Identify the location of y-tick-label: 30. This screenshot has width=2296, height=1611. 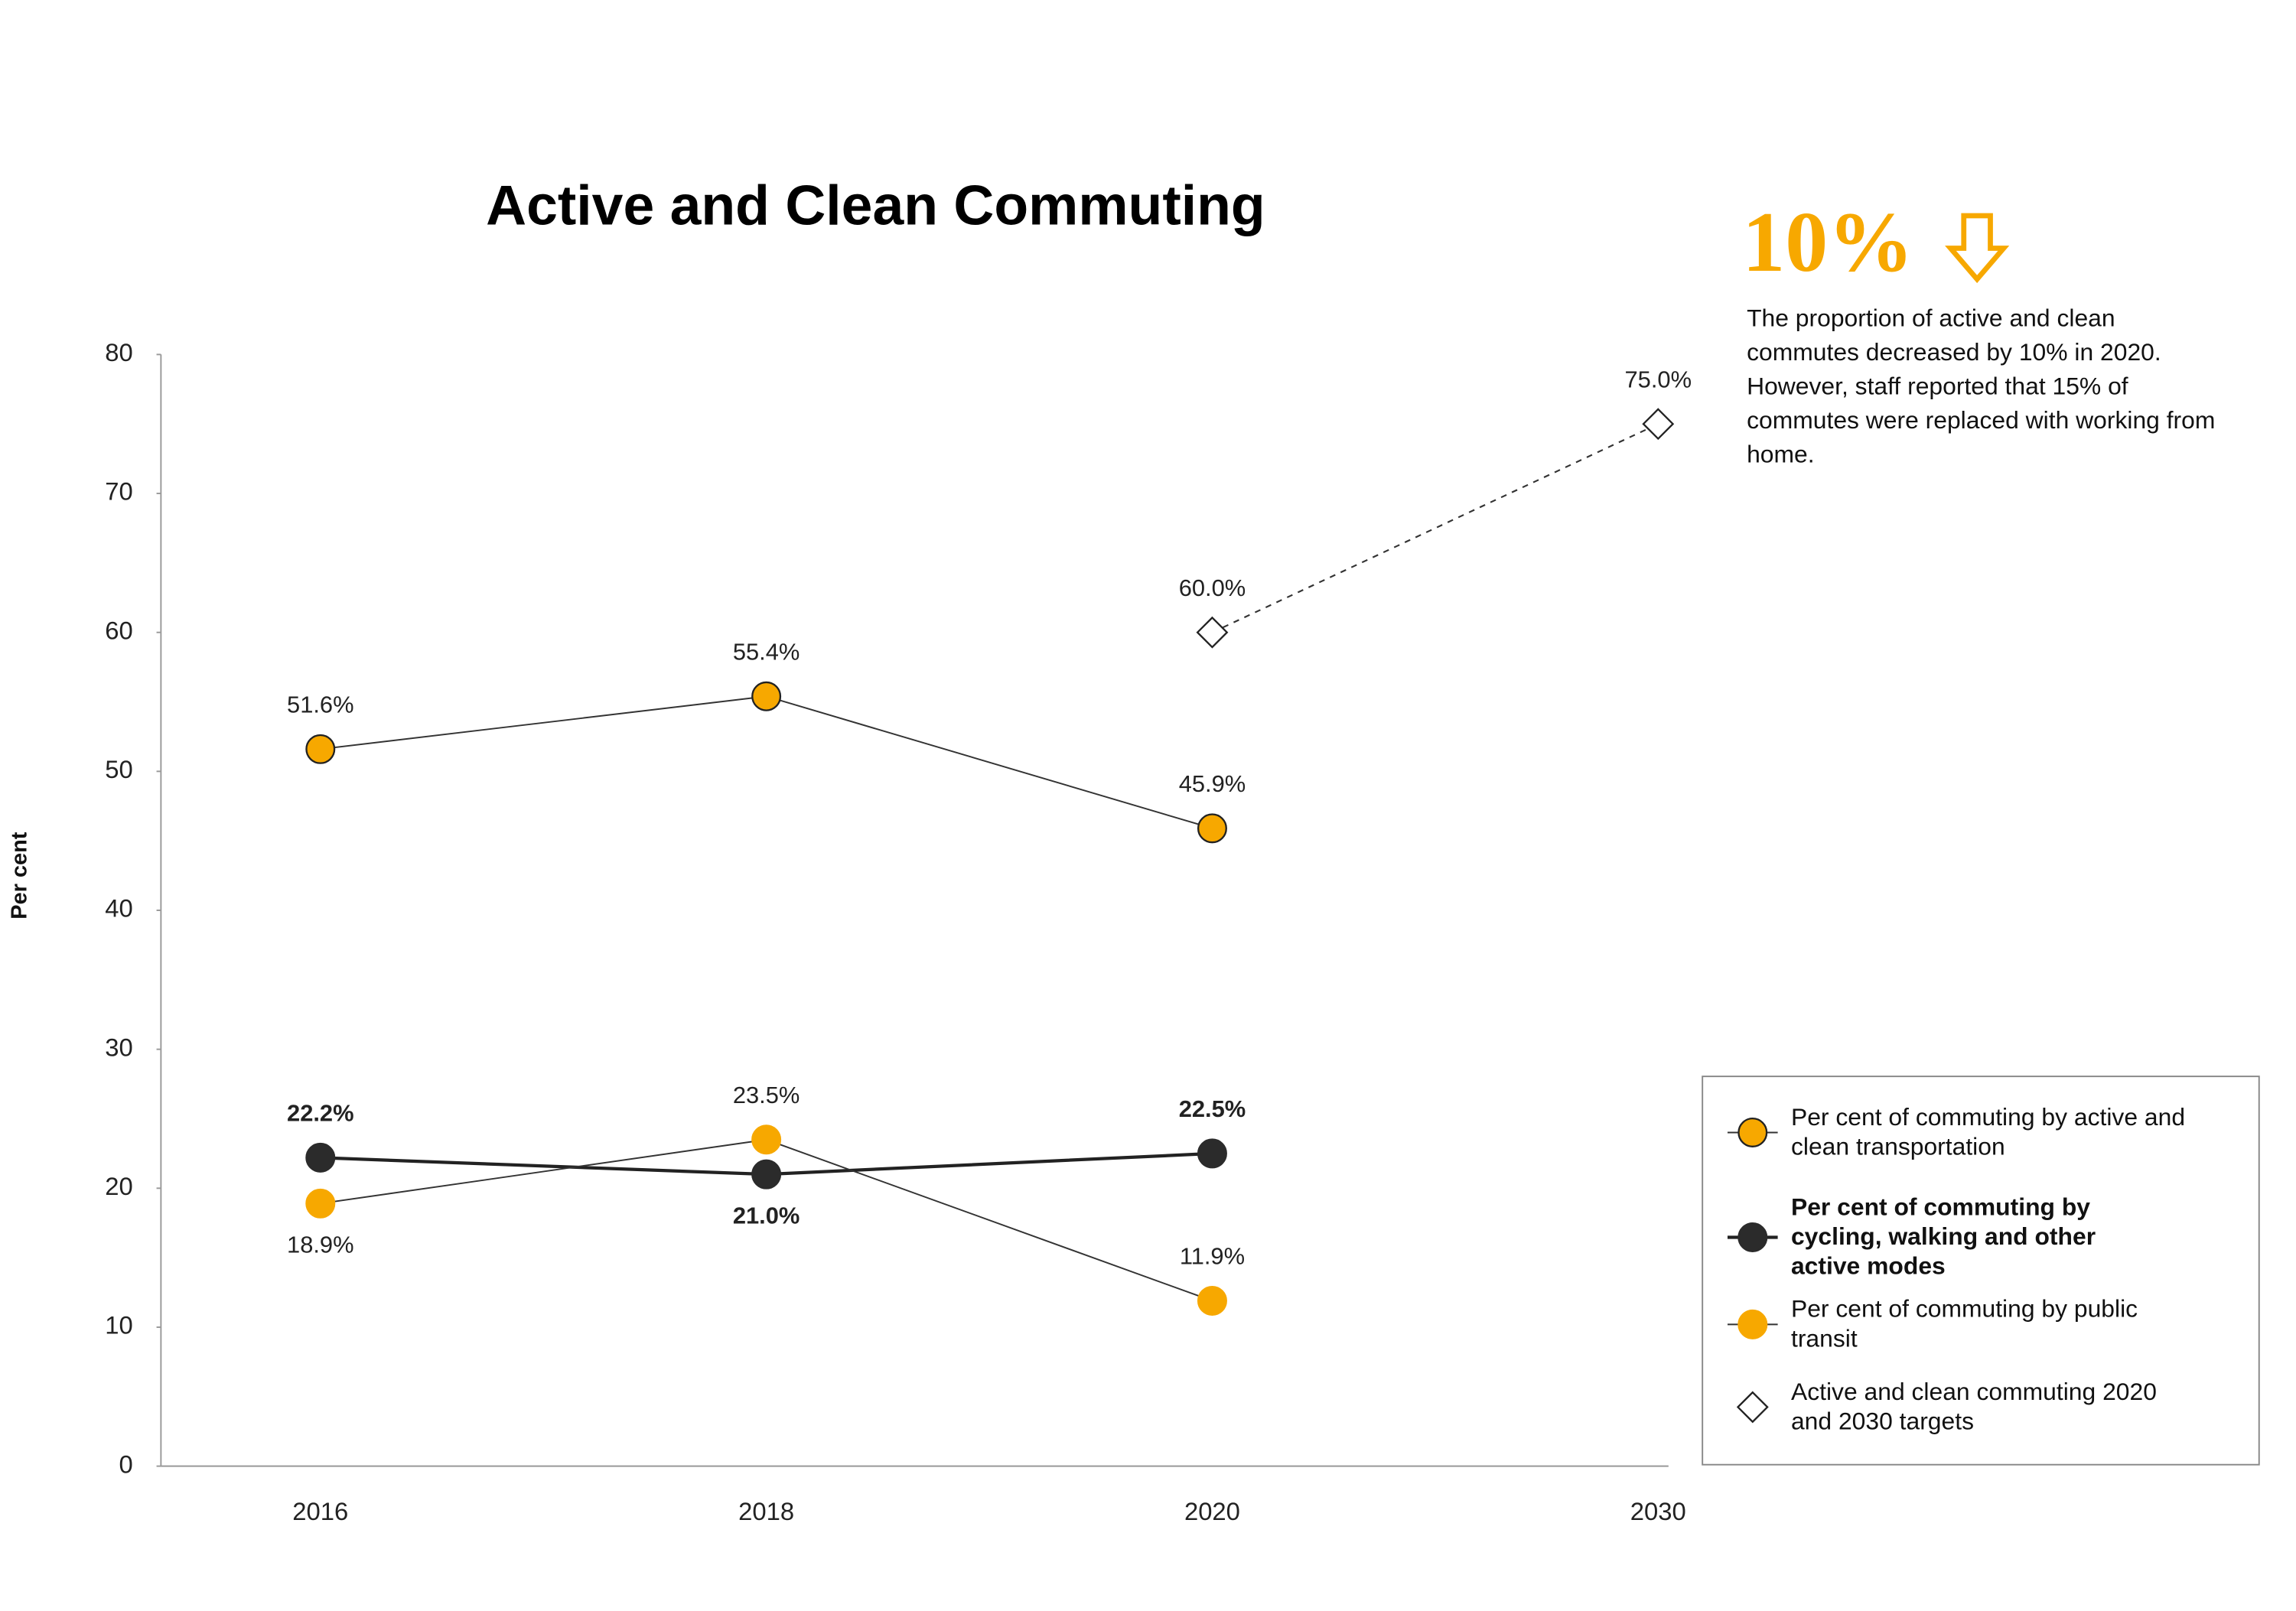
(119, 1047).